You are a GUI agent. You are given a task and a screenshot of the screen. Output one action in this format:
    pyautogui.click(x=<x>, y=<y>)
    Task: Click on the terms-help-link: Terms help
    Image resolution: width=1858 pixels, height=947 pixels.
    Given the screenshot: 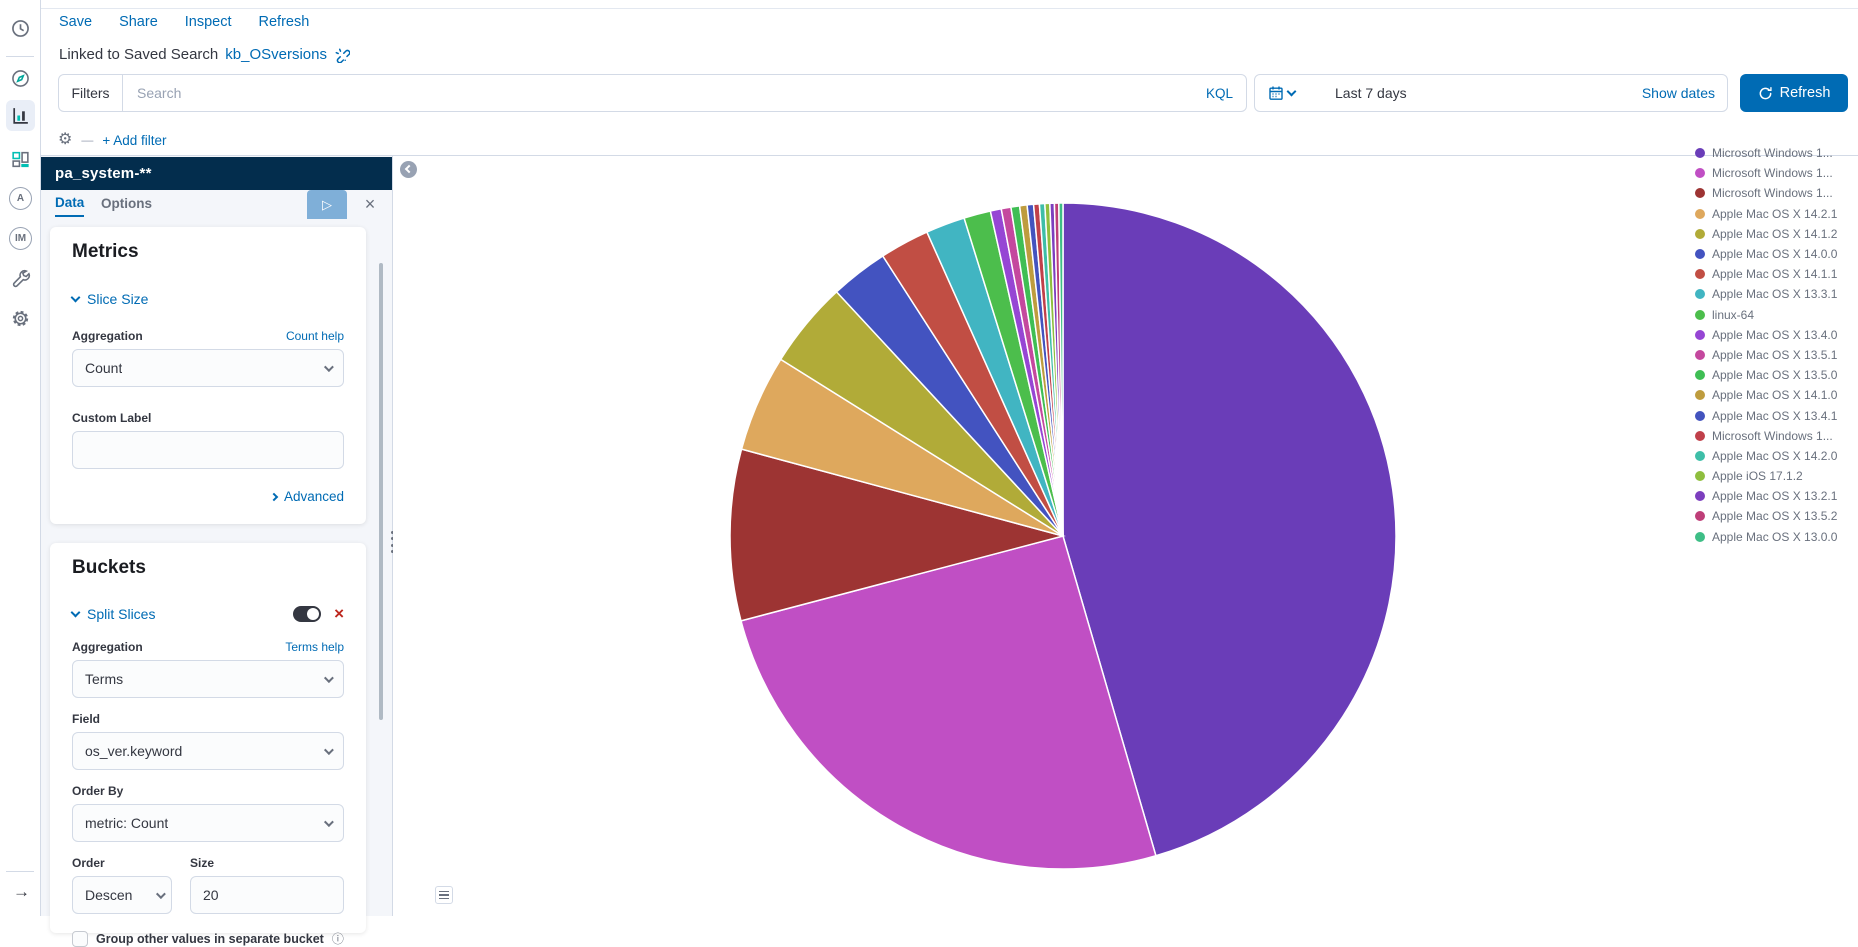 What is the action you would take?
    pyautogui.click(x=314, y=647)
    